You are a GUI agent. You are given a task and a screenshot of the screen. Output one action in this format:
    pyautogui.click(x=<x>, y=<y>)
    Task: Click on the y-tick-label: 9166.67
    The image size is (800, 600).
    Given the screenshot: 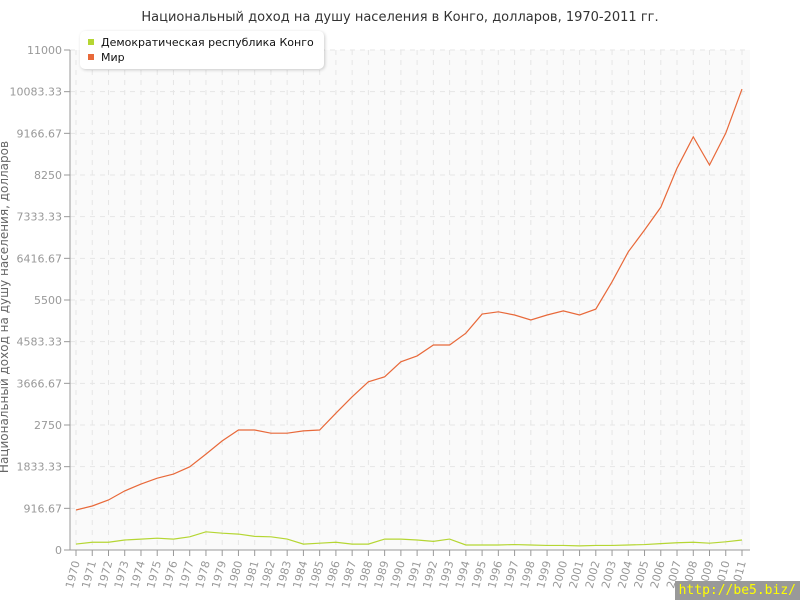 What is the action you would take?
    pyautogui.click(x=40, y=133)
    